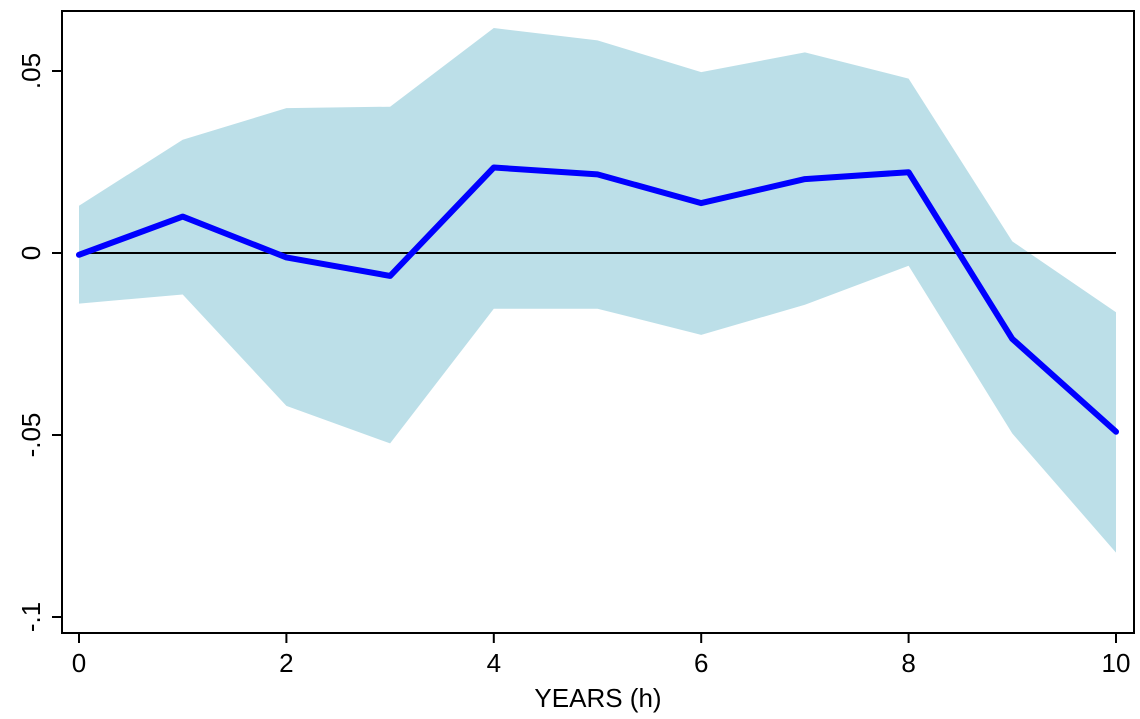 The width and height of the screenshot is (1140, 719). I want to click on x-tick-label: 10, so click(1116, 663).